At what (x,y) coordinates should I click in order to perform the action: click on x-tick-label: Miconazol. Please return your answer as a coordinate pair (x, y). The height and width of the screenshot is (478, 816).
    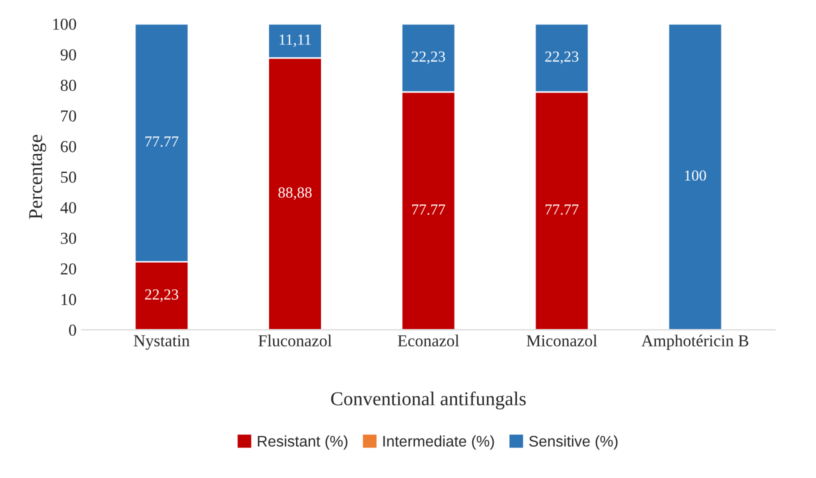
    Looking at the image, I should click on (562, 340).